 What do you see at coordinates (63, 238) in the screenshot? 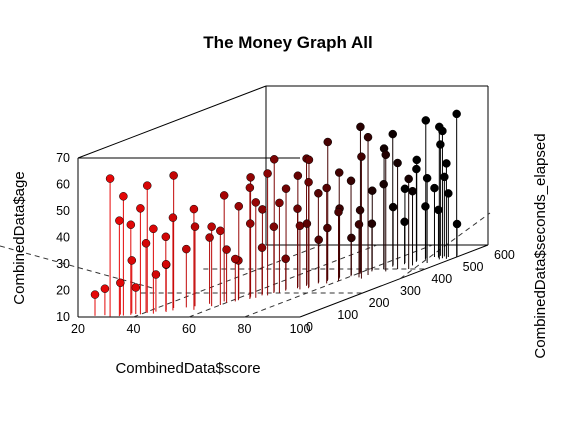
I see `z-tick-label: 40` at bounding box center [63, 238].